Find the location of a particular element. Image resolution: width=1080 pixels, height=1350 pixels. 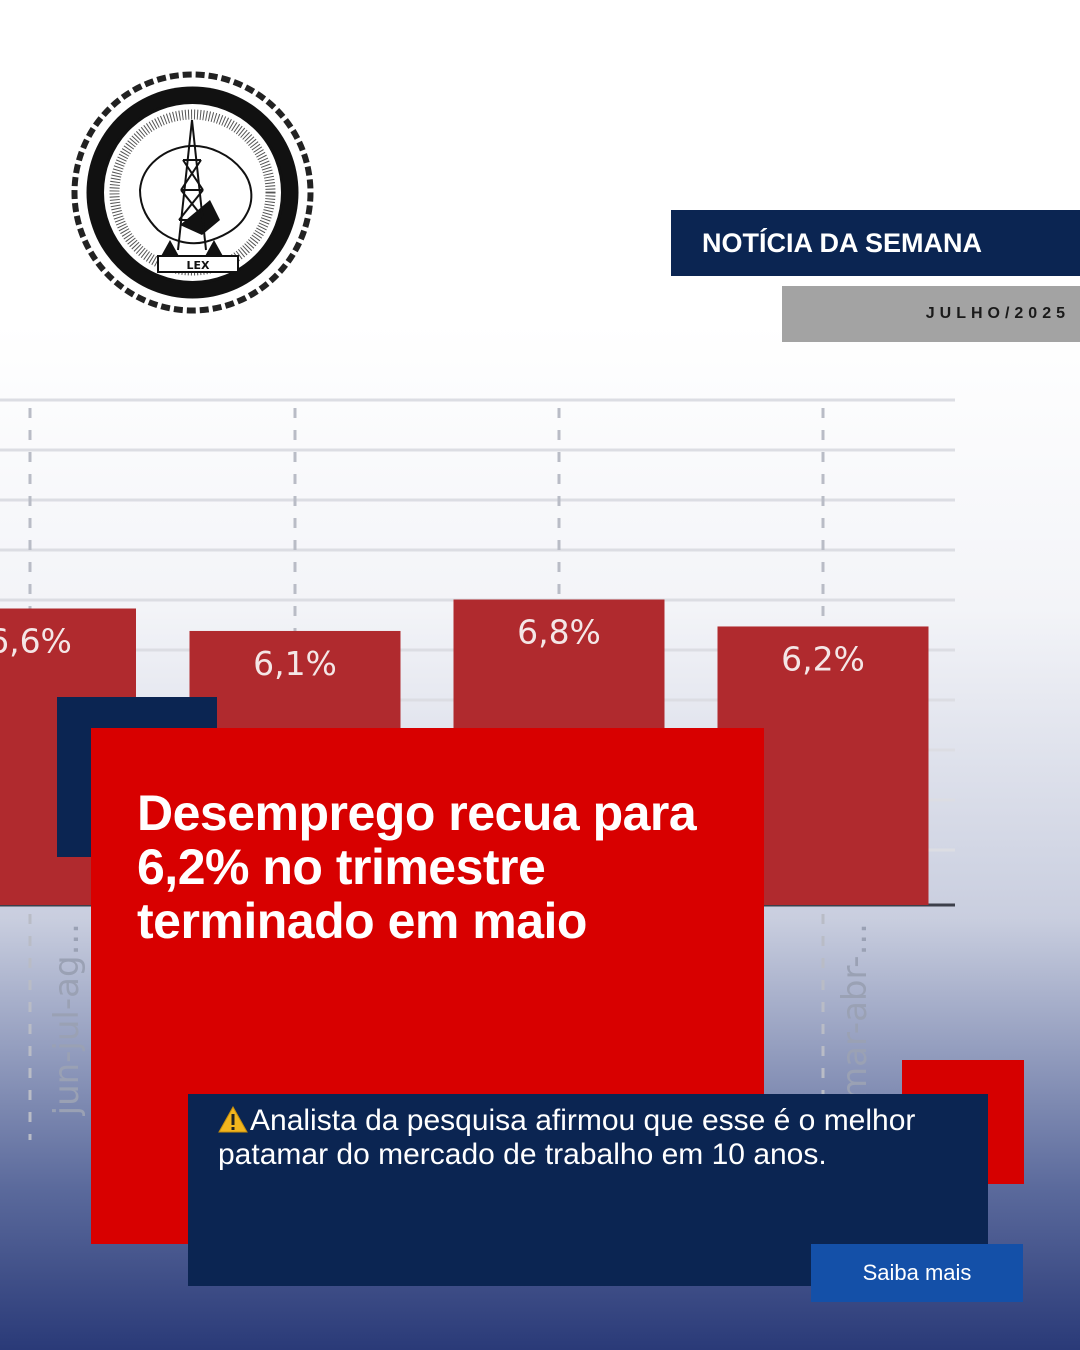

news-of-the-week-tag: NOTÍCIA DA SEMANA is located at coordinates (875, 243).